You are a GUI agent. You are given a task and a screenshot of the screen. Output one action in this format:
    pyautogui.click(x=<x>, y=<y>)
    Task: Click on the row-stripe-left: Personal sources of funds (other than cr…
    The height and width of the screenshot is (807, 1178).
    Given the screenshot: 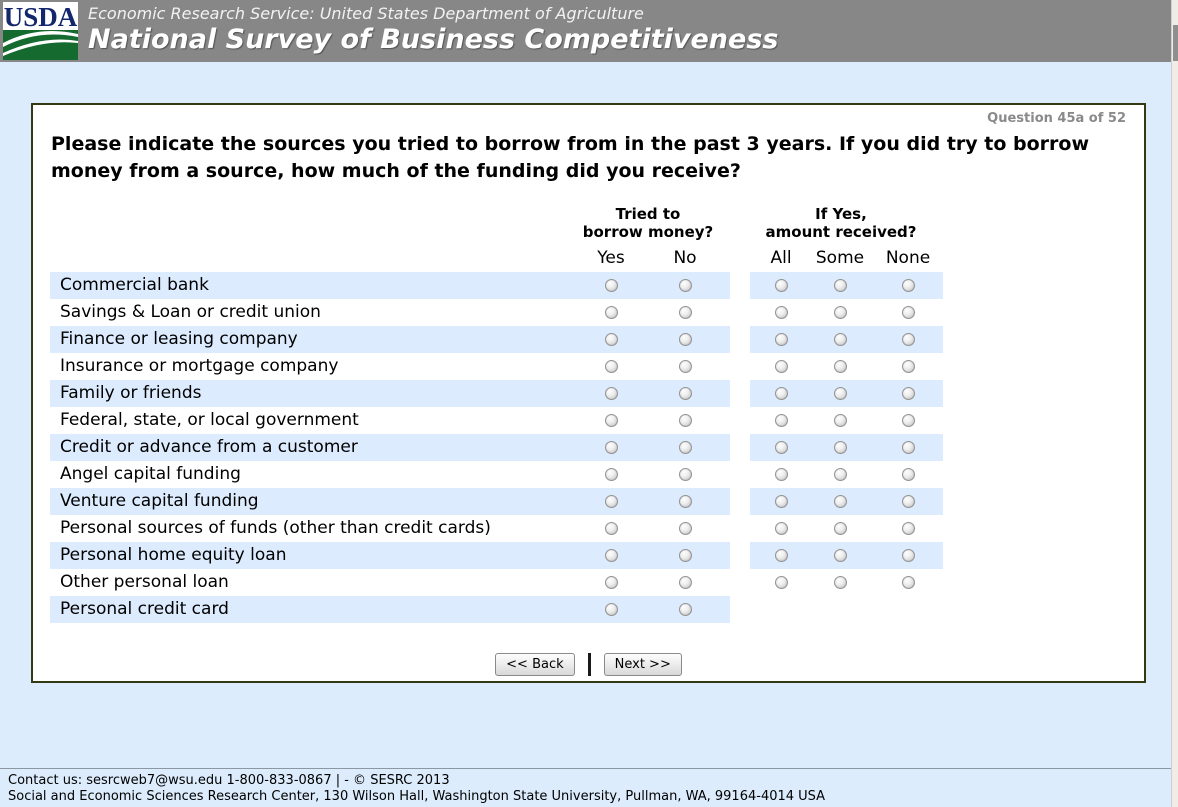 What is the action you would take?
    pyautogui.click(x=390, y=528)
    